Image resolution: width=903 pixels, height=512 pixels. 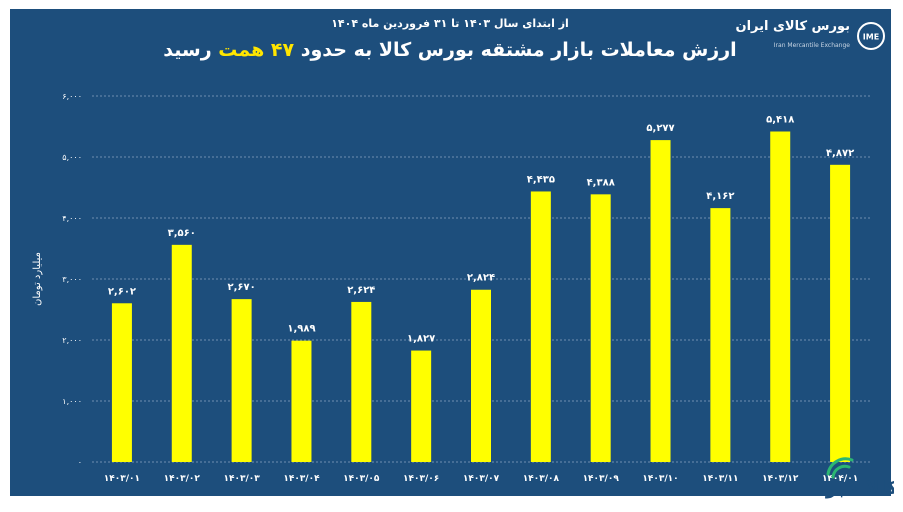 What do you see at coordinates (601, 182) in the screenshot?
I see `bar-value-label: ۴,۳۸۸` at bounding box center [601, 182].